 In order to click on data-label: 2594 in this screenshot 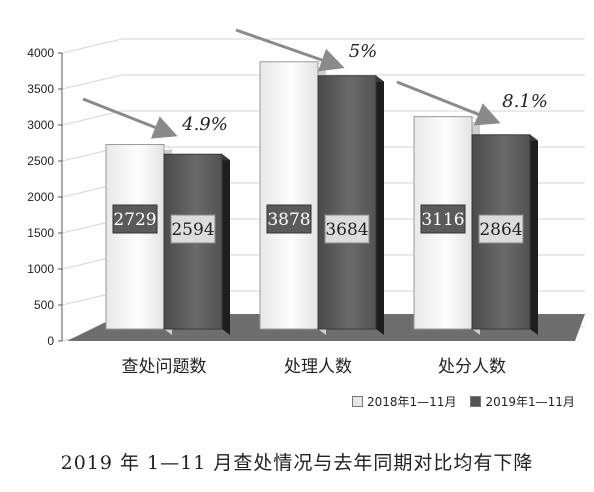, I will do `click(192, 230)`.